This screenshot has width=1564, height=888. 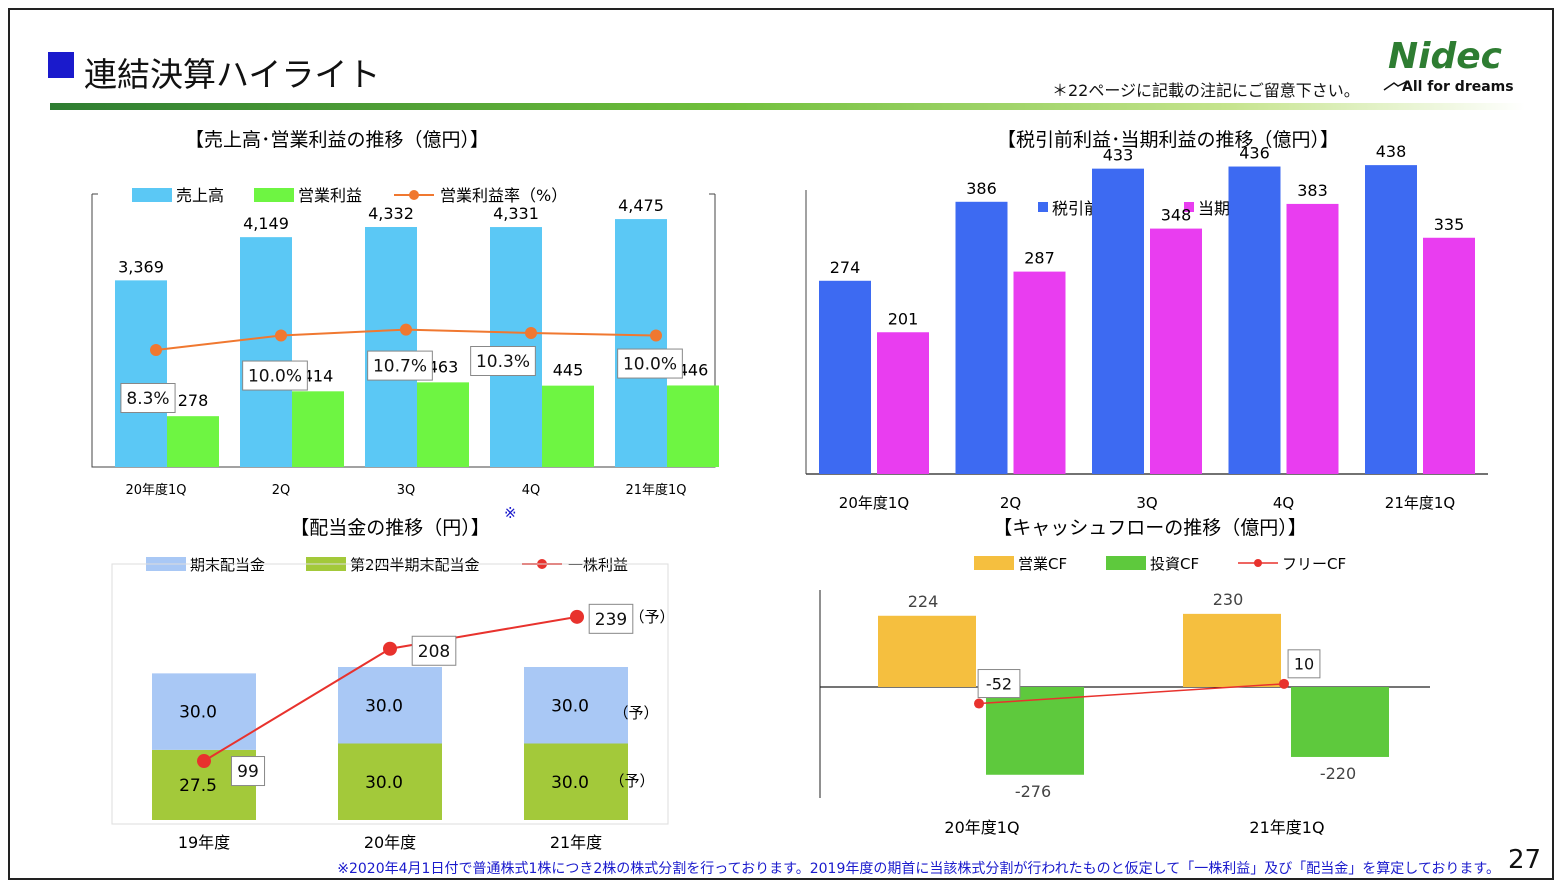 I want to click on label-ocf: 230, so click(x=1228, y=599).